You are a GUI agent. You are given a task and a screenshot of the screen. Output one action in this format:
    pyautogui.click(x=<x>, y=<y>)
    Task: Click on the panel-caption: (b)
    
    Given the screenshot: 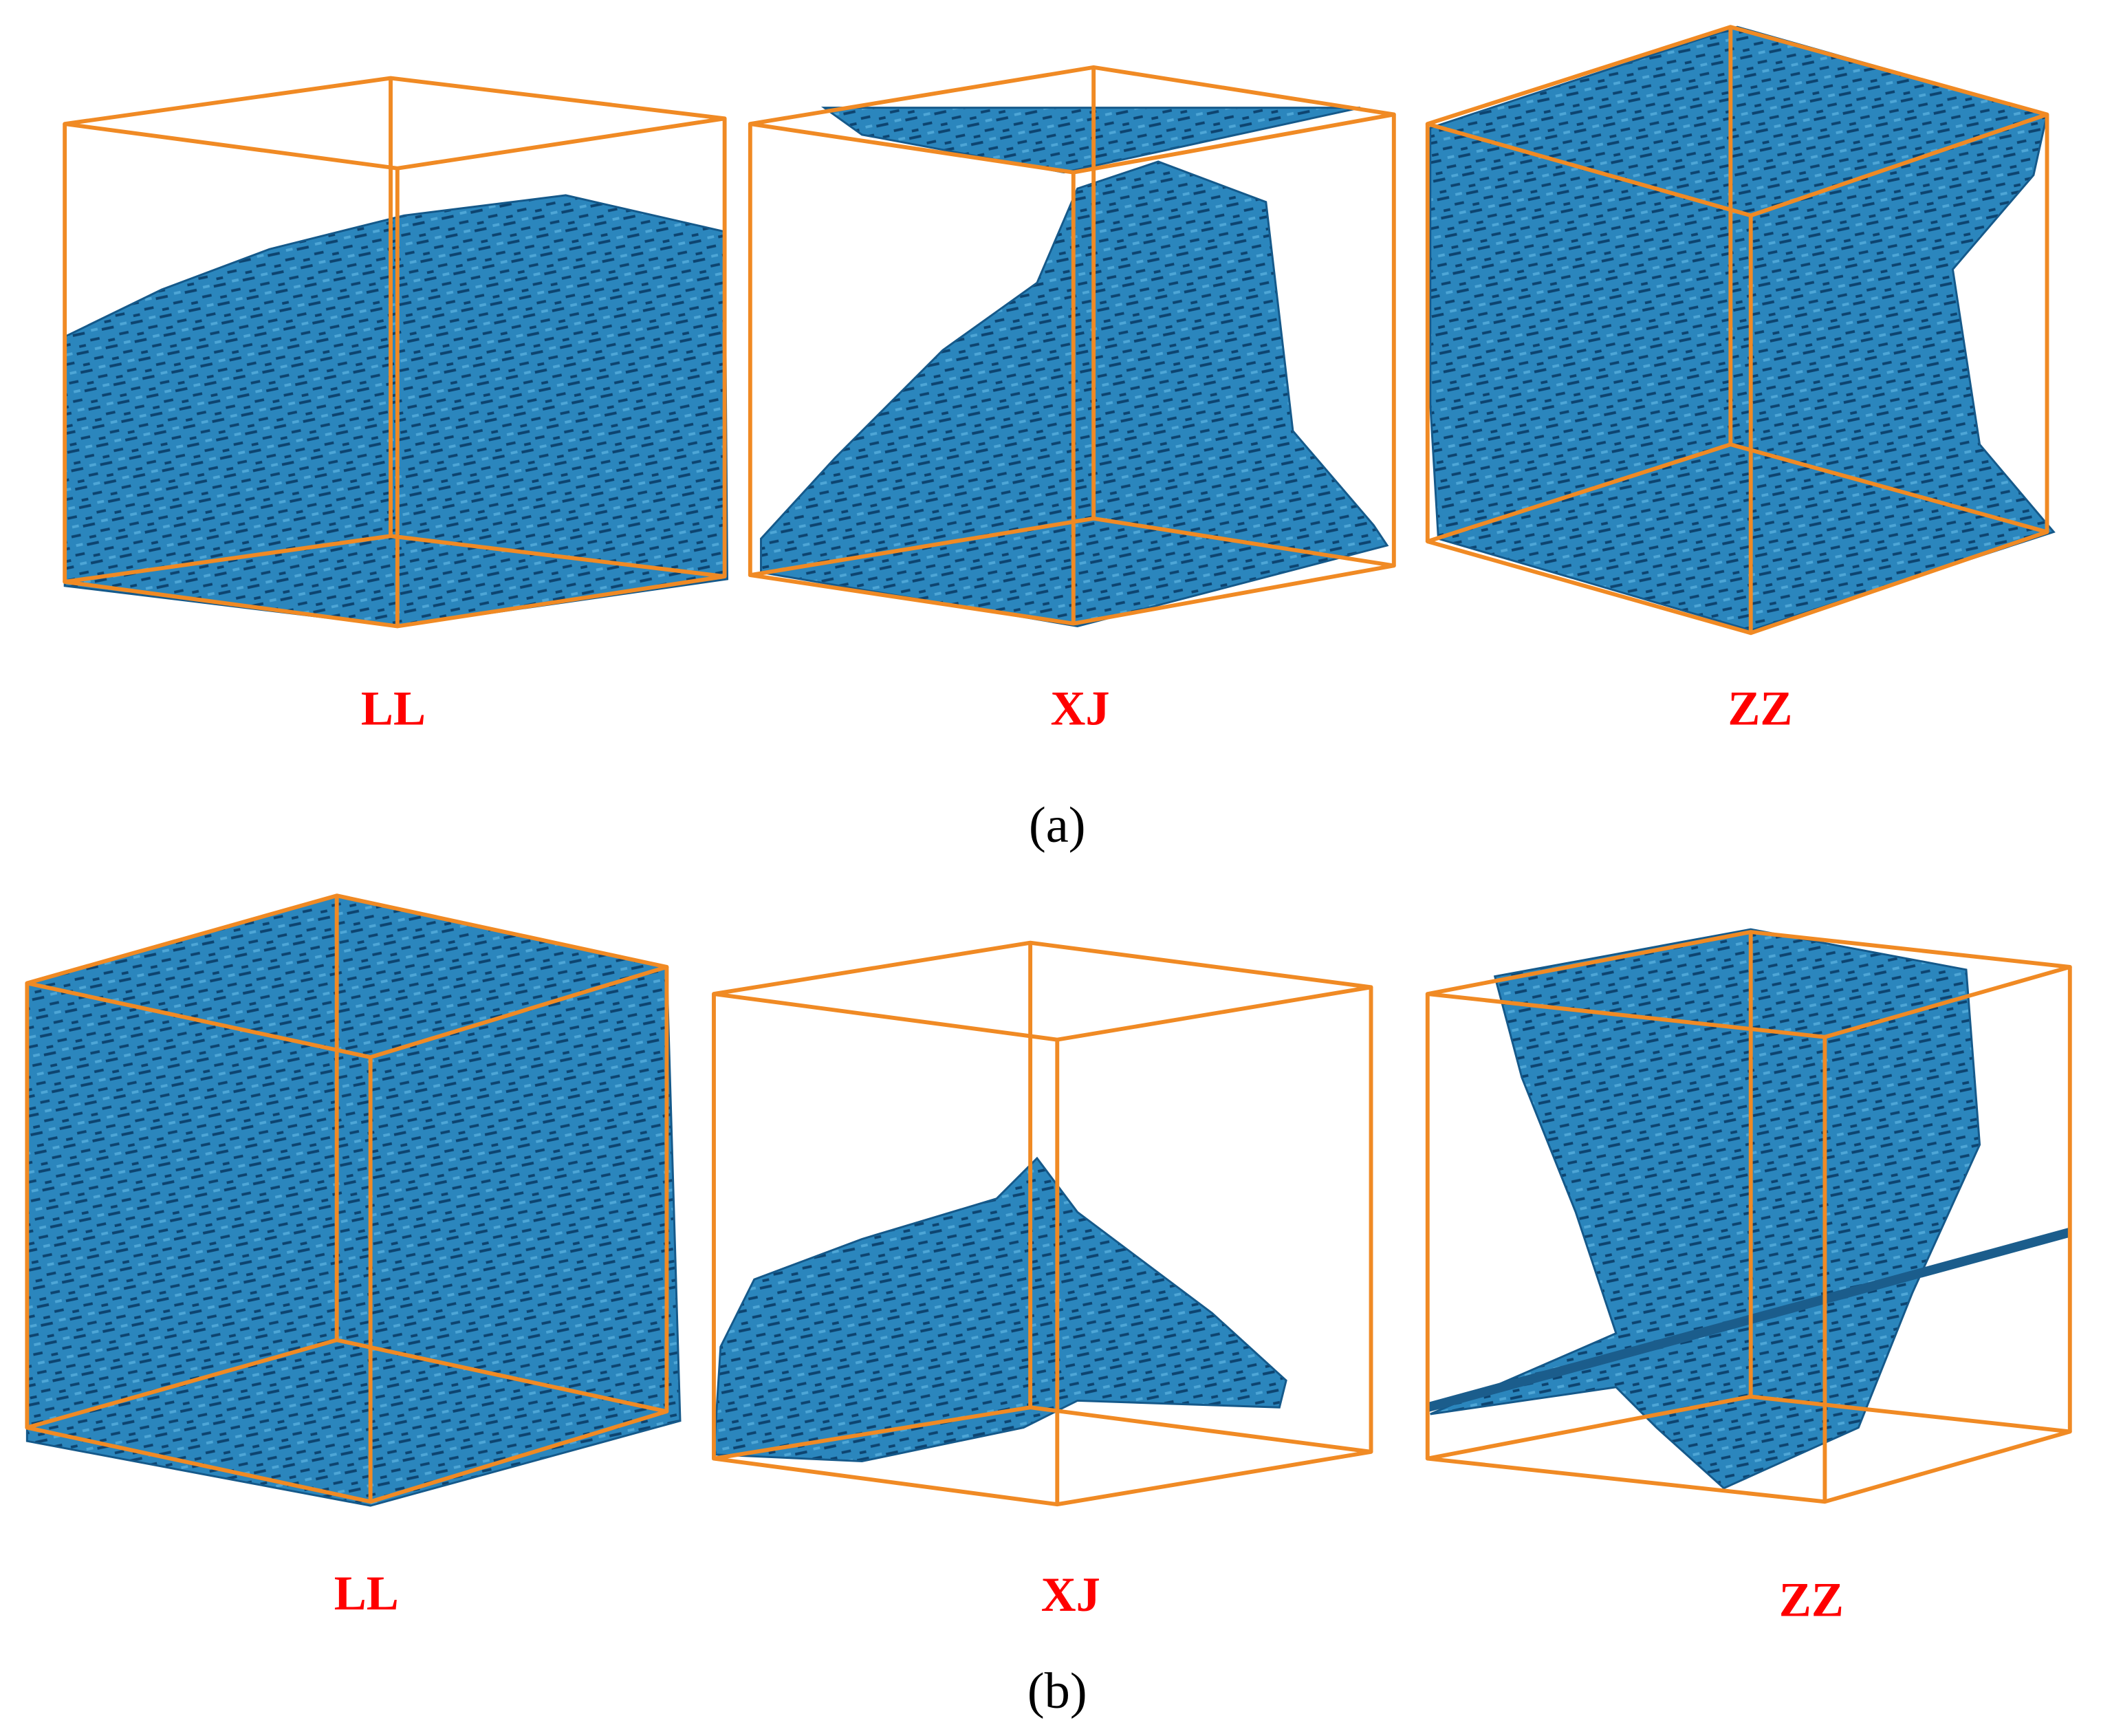 What is the action you would take?
    pyautogui.click(x=1057, y=1691)
    